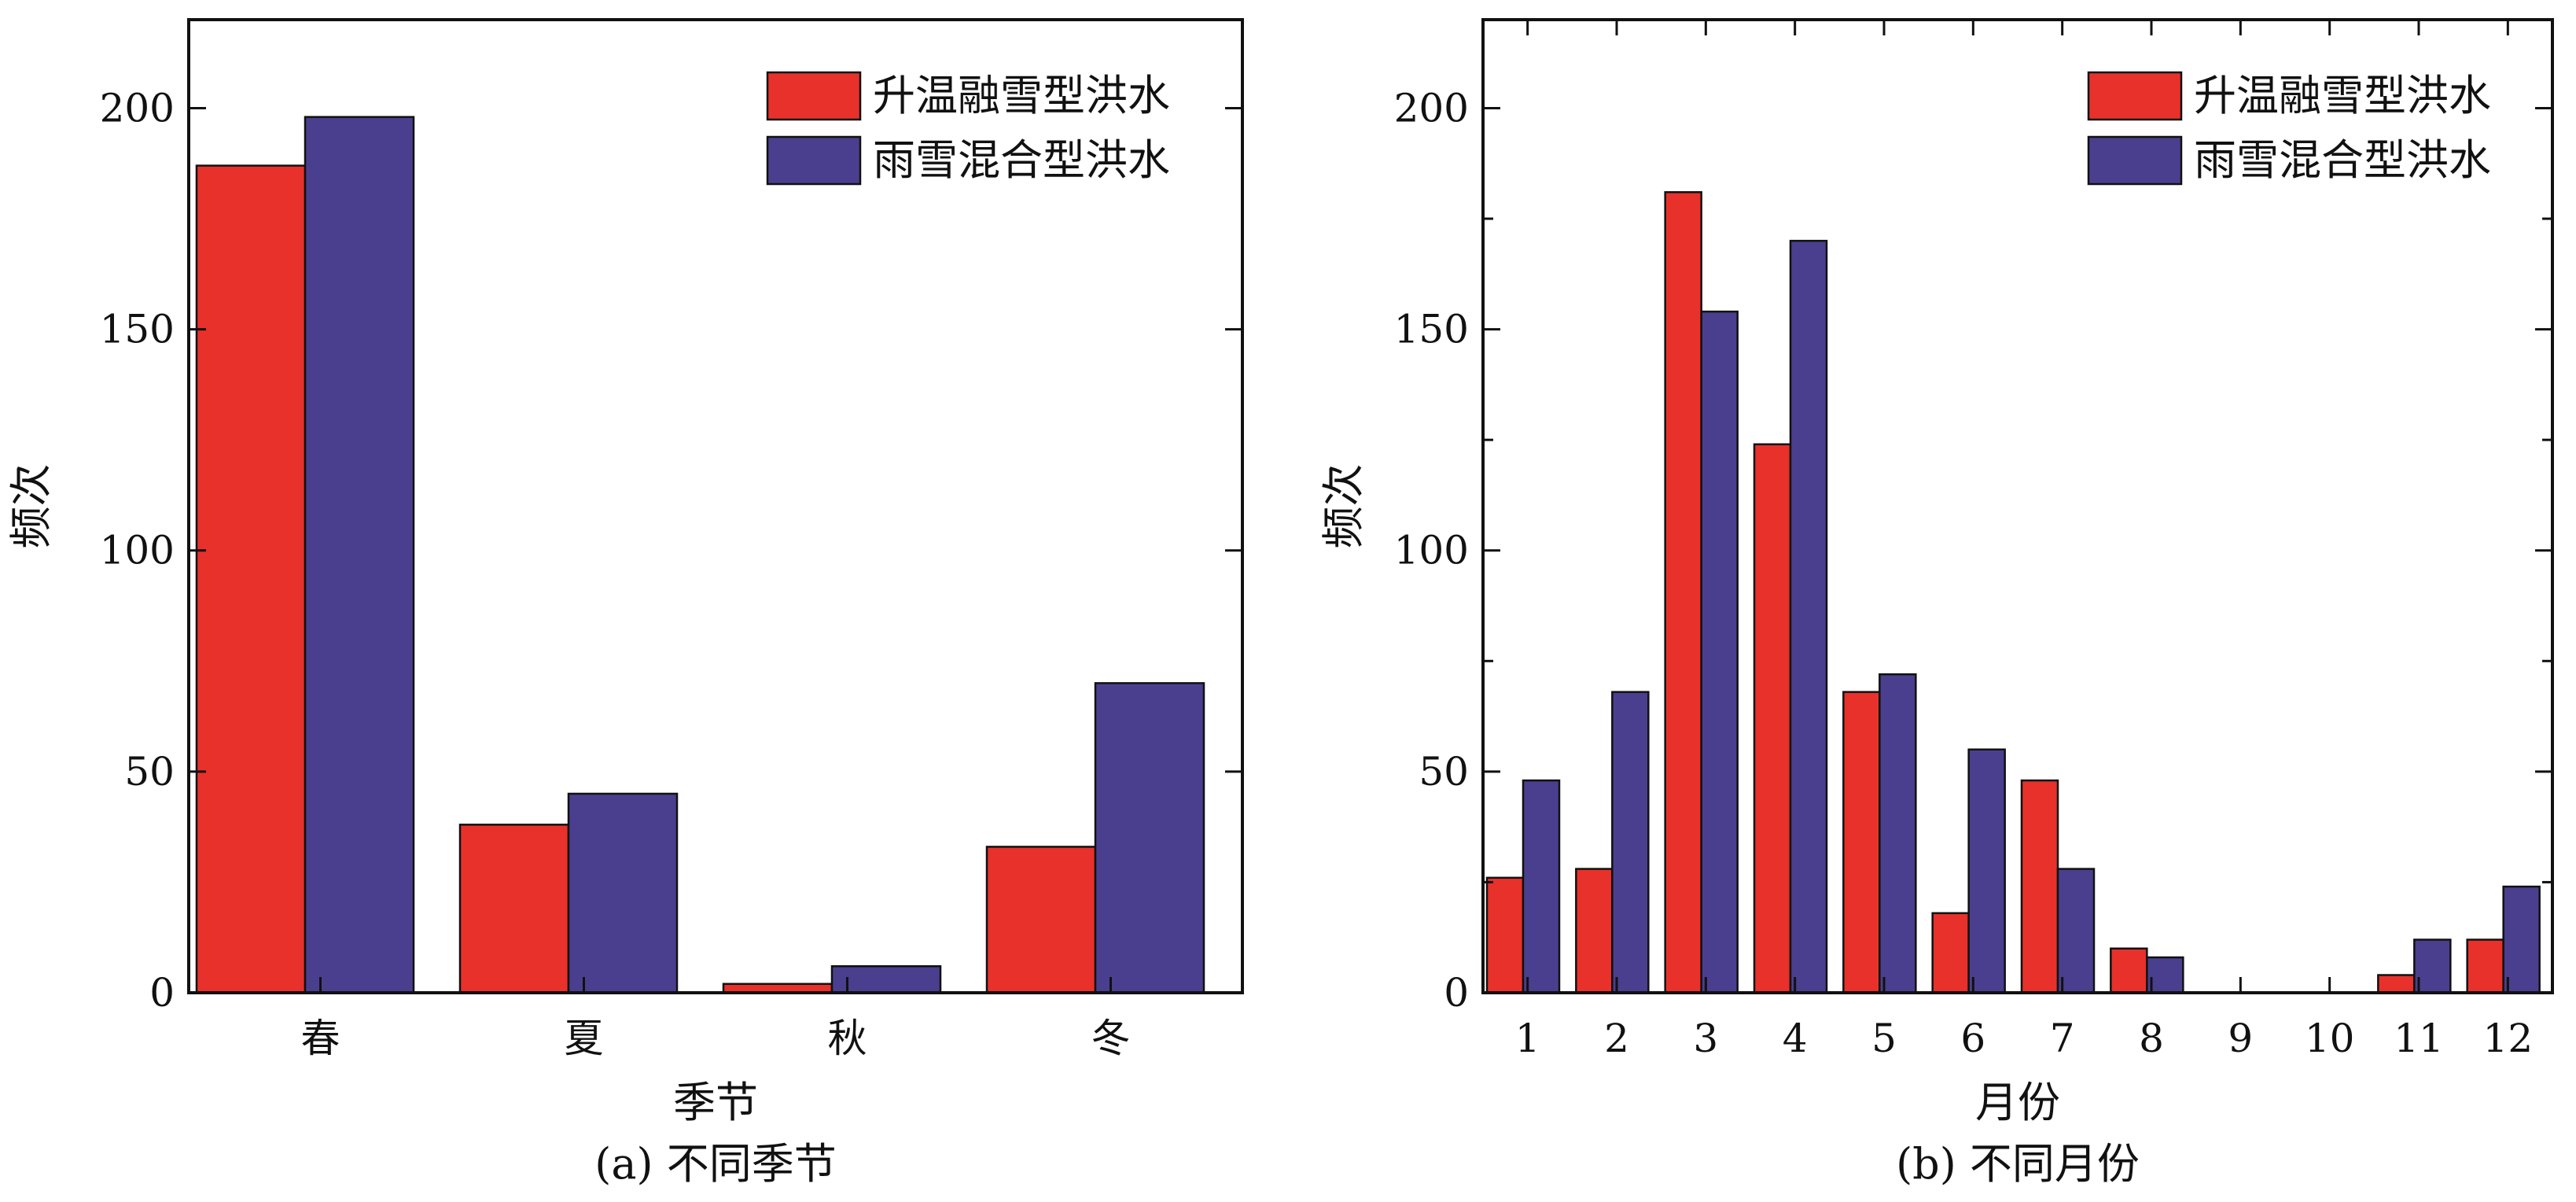  I want to click on x-axis-title: 月份, so click(2017, 1102).